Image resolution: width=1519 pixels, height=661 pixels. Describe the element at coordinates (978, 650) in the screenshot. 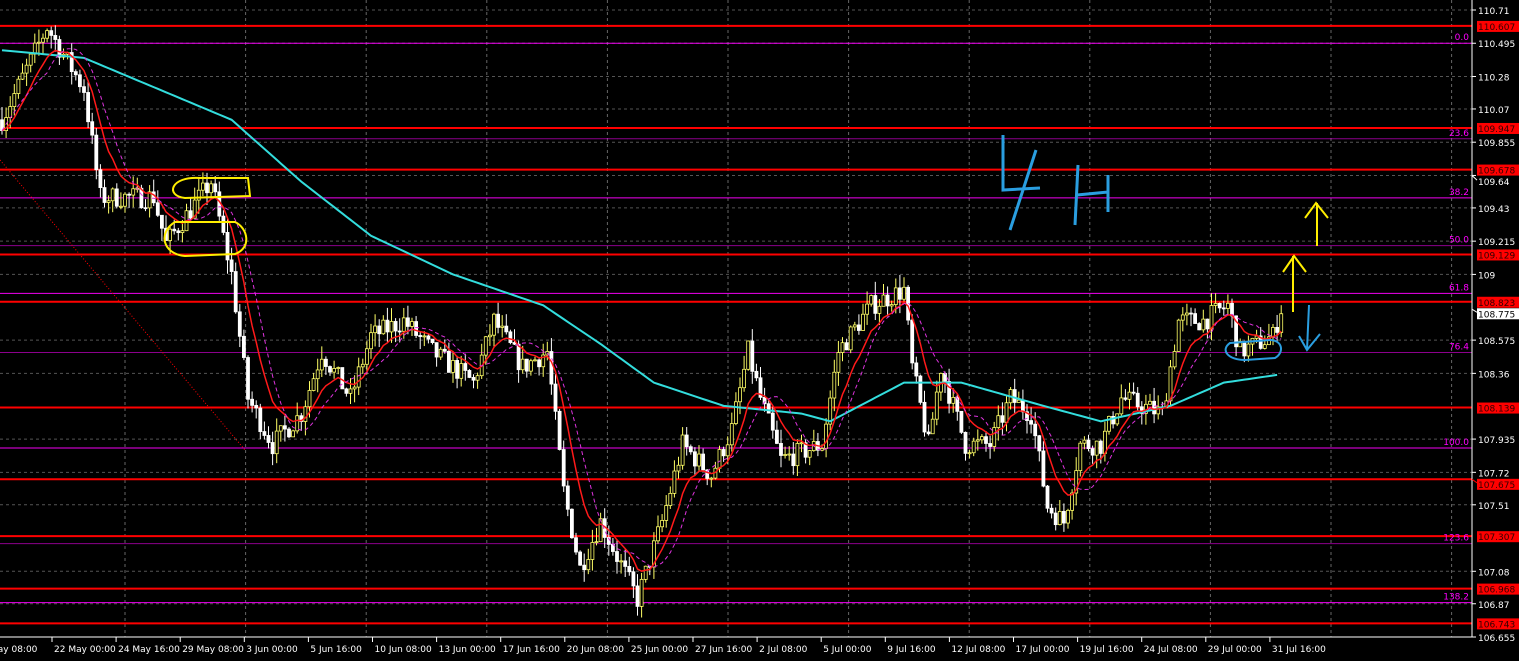

I see `time-tick-label: 12 Jul 08:00` at that location.